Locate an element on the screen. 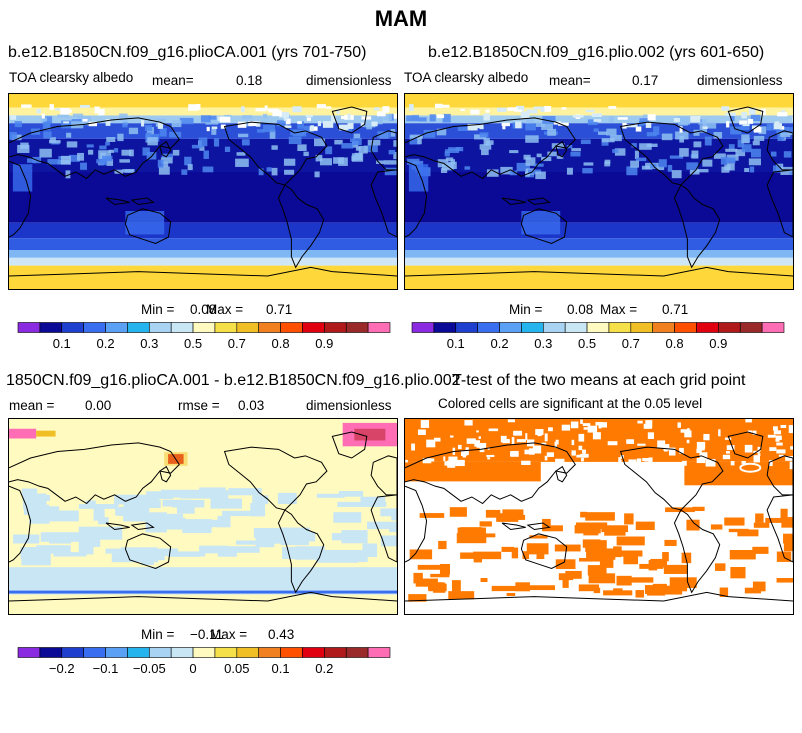  panel-3-map is located at coordinates (203, 516).